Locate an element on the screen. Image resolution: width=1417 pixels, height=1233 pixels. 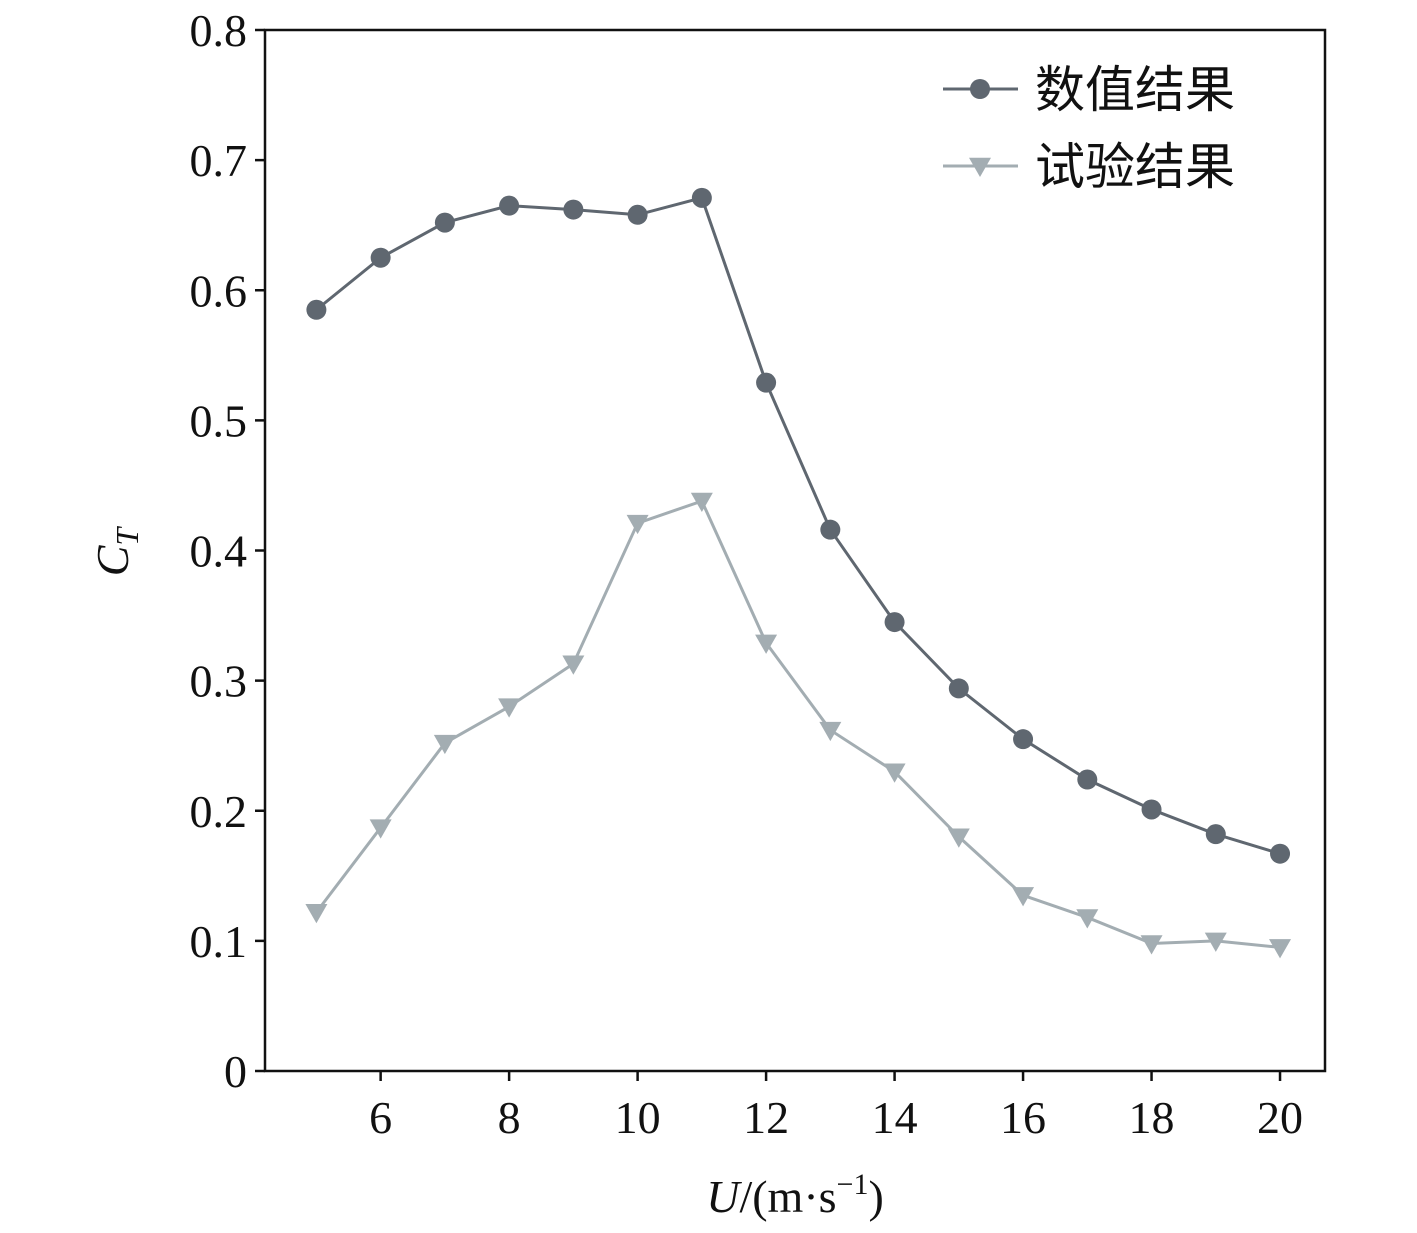
y-tick-label: 0.5 is located at coordinates (219, 420).